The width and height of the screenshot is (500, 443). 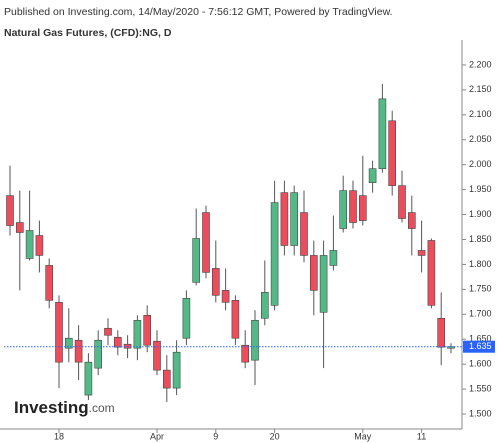 I want to click on y-tick-label: 1.500, so click(x=480, y=413).